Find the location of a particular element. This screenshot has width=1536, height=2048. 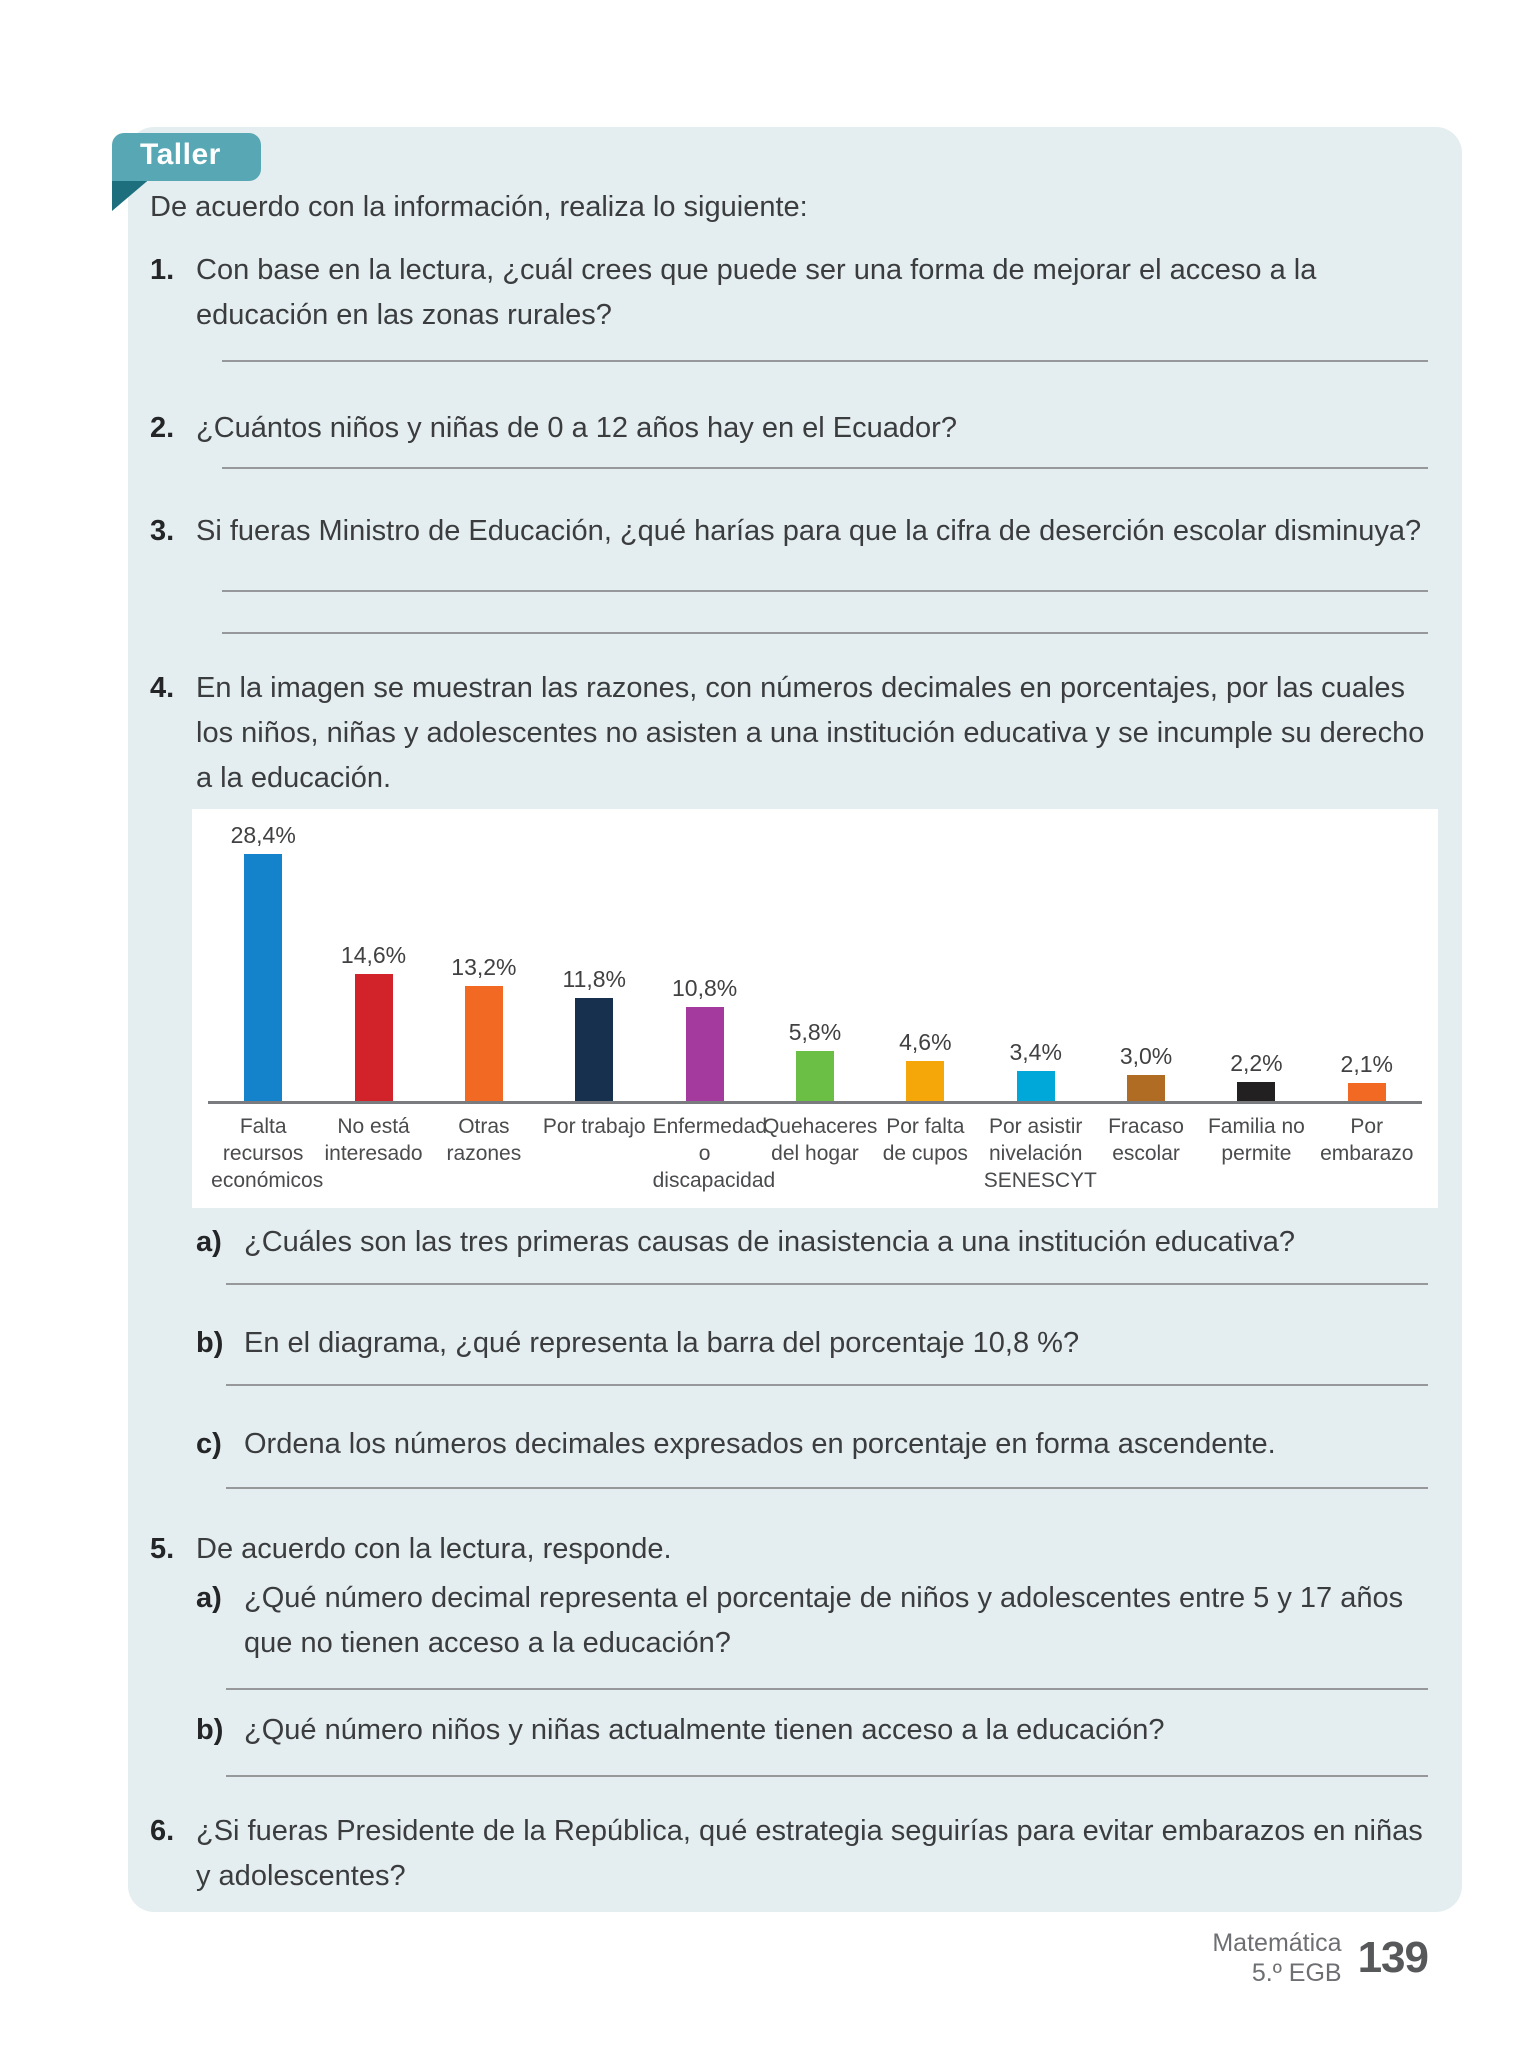

footer-grade: 5.º EGB is located at coordinates (1296, 1973).